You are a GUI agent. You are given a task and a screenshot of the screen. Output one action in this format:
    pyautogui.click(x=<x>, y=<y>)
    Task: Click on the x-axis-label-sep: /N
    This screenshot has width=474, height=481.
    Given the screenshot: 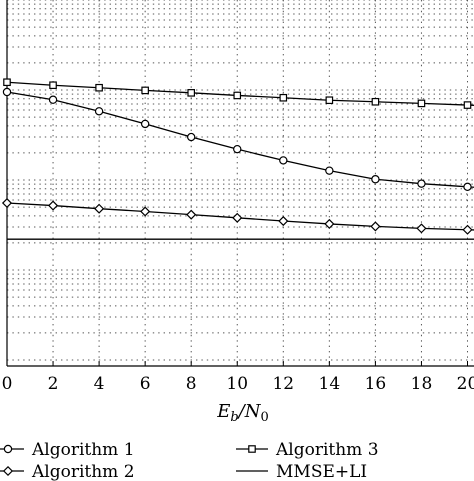 What is the action you would take?
    pyautogui.click(x=249, y=411)
    